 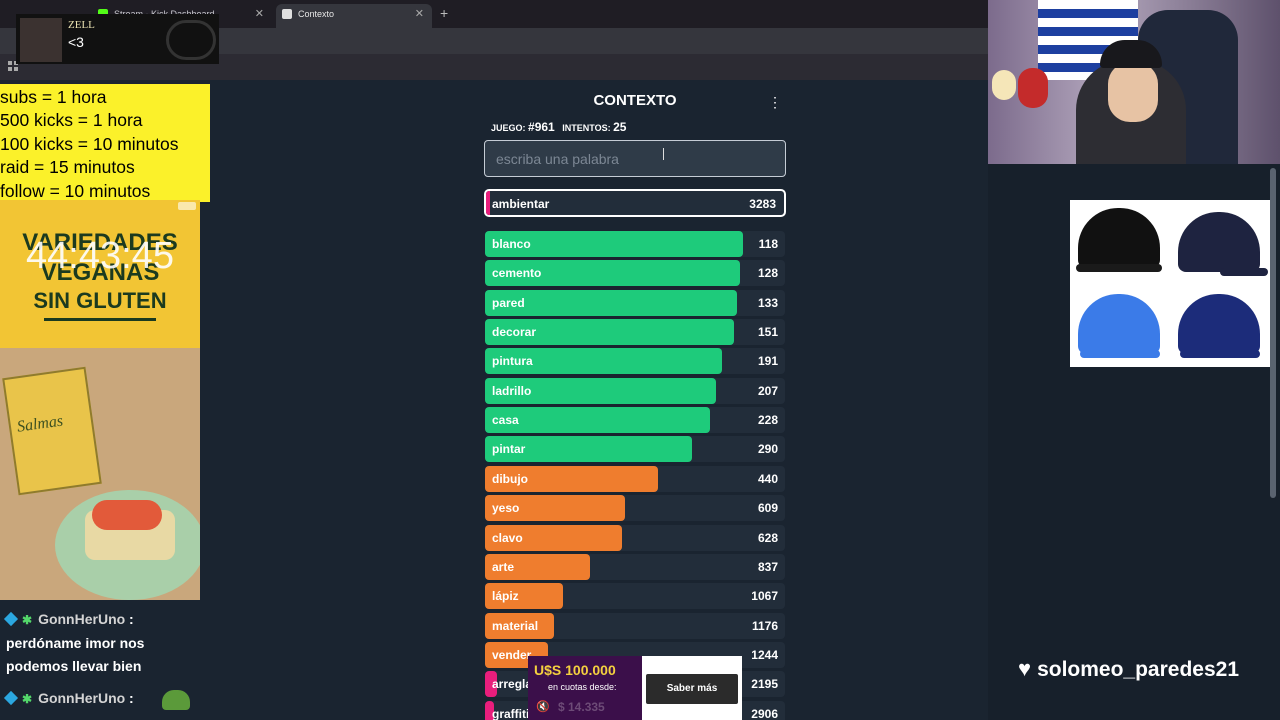 I want to click on chat-username: GonnHerUno, so click(x=82, y=619).